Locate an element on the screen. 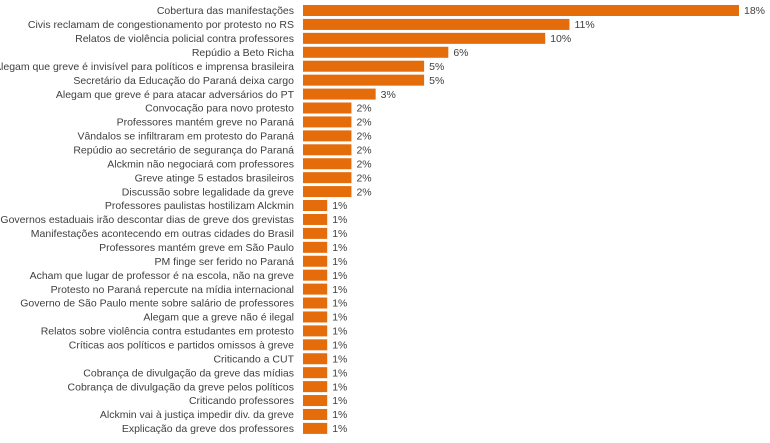  category-label: Discussão sobre legalidade da greve is located at coordinates (208, 192).